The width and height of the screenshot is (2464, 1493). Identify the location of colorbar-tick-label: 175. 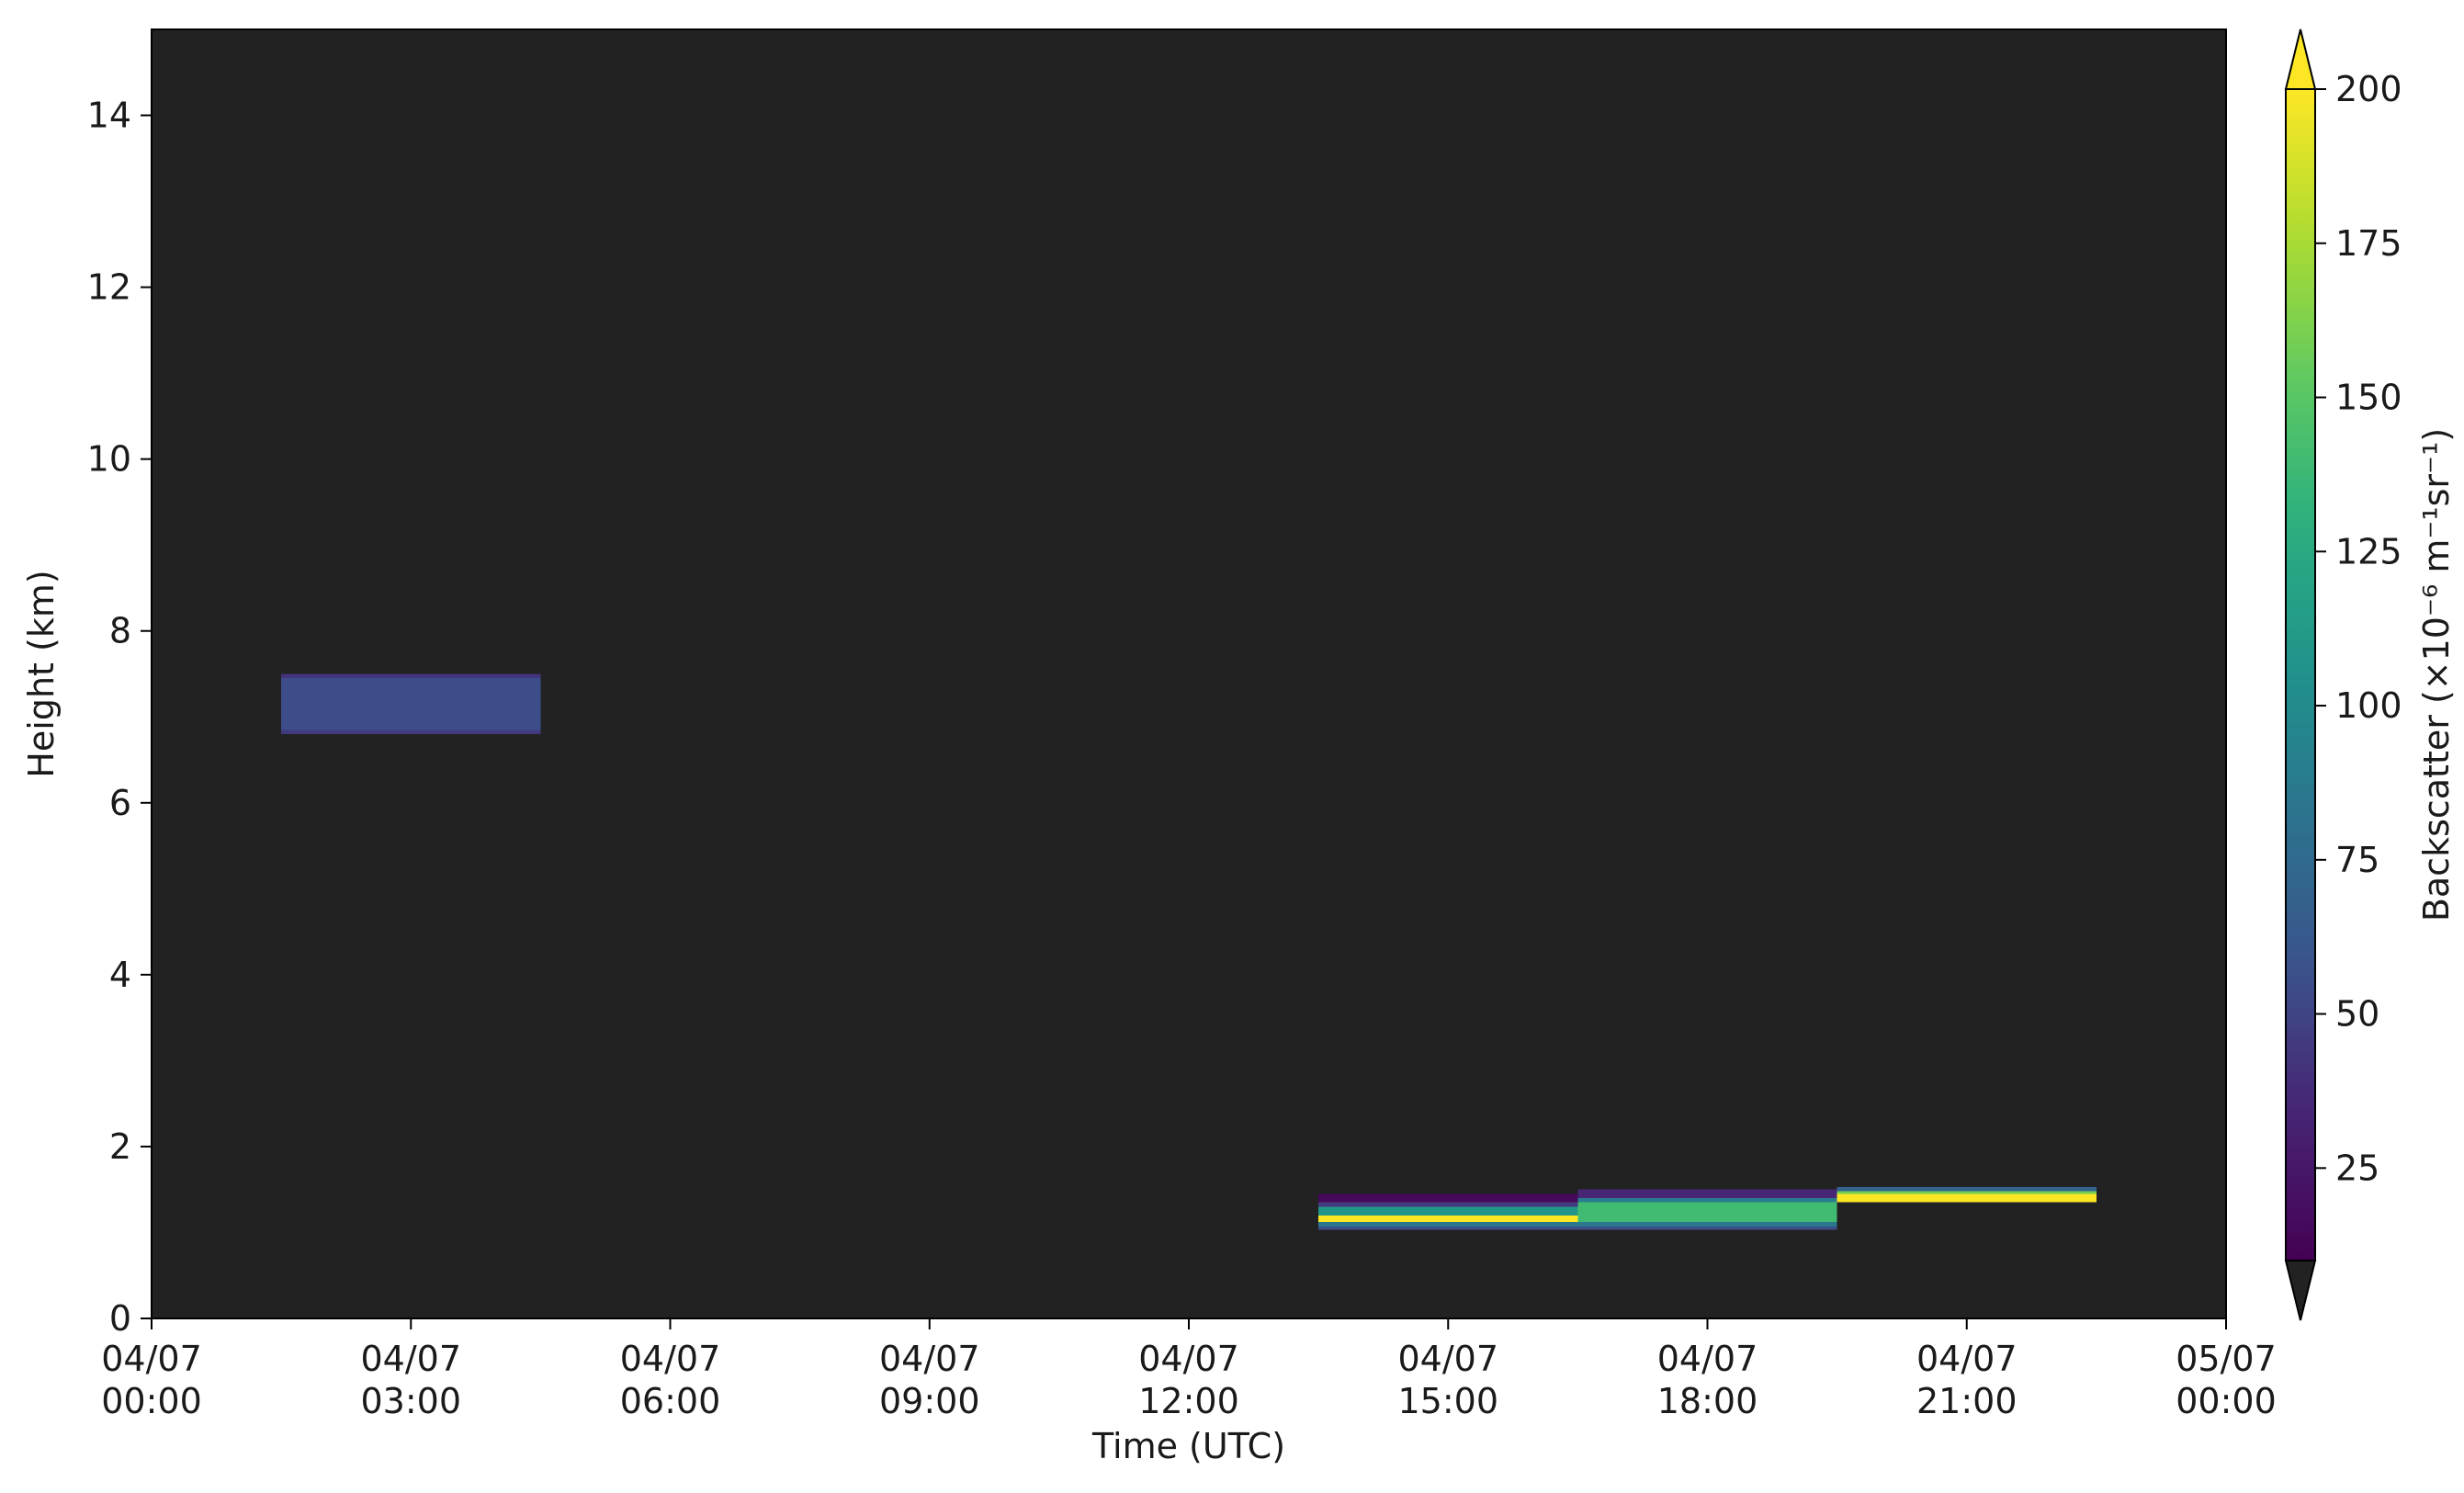
(2368, 243).